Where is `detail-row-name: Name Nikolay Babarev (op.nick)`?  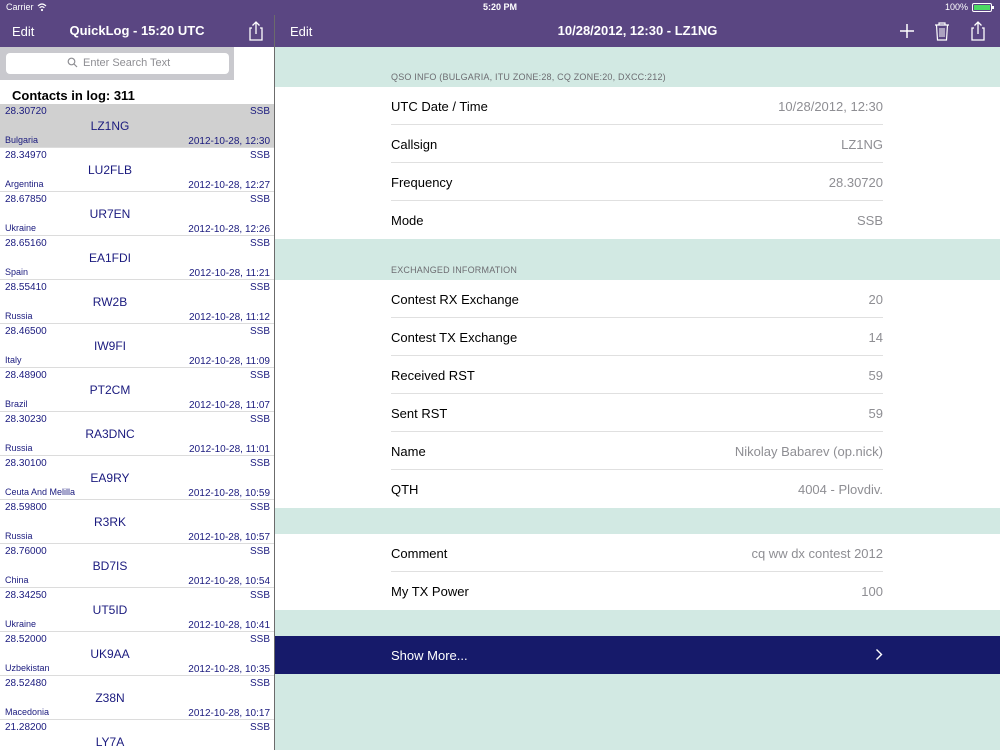 detail-row-name: Name Nikolay Babarev (op.nick) is located at coordinates (637, 451).